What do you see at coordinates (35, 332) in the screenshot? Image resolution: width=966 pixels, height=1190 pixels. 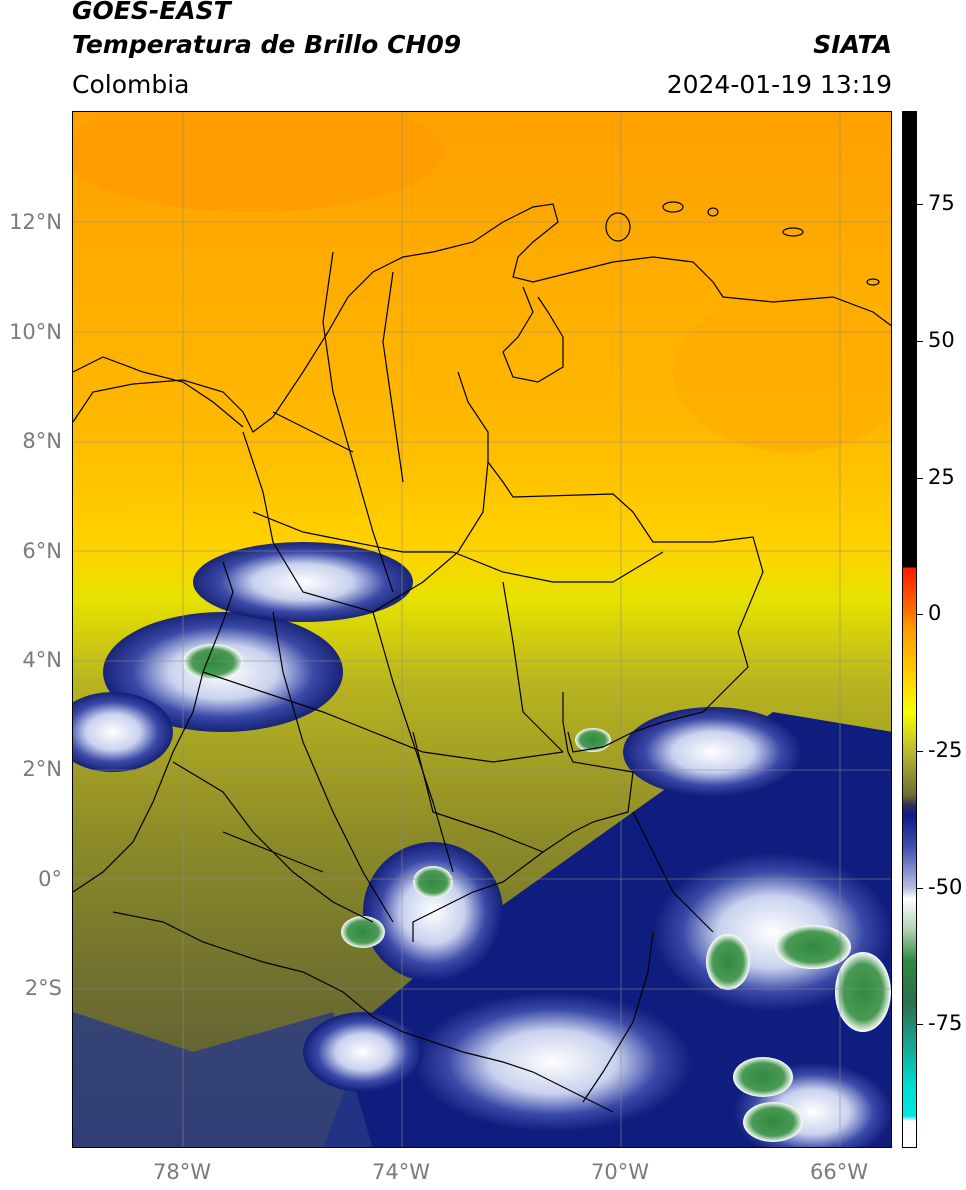 I see `lat-label: 10°N` at bounding box center [35, 332].